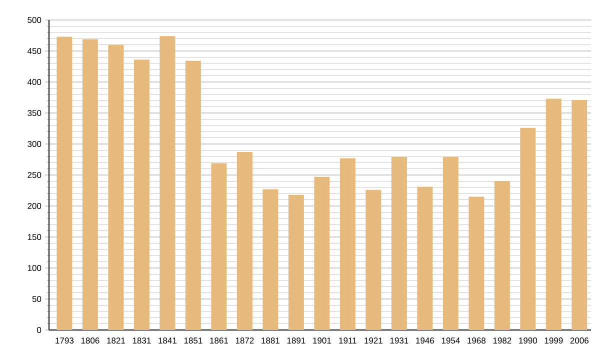  I want to click on x-tick-label: 1891, so click(296, 341).